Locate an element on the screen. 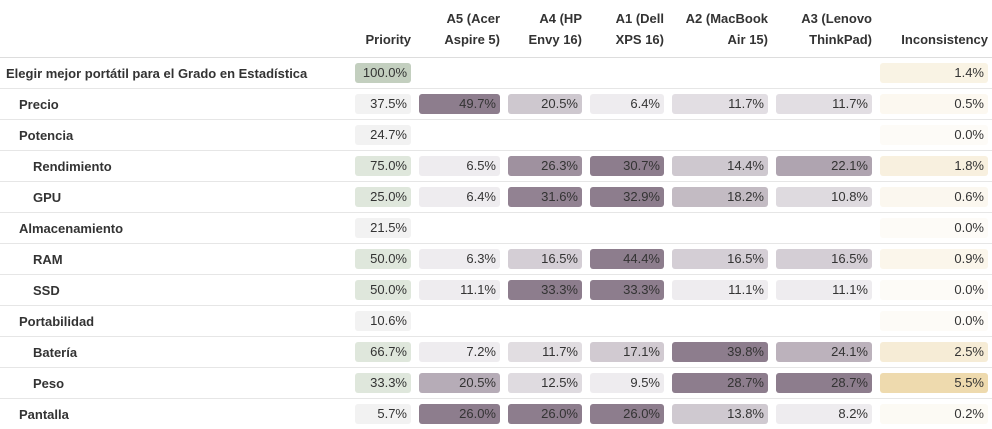  alternative-cell: 49.7% is located at coordinates (459, 104).